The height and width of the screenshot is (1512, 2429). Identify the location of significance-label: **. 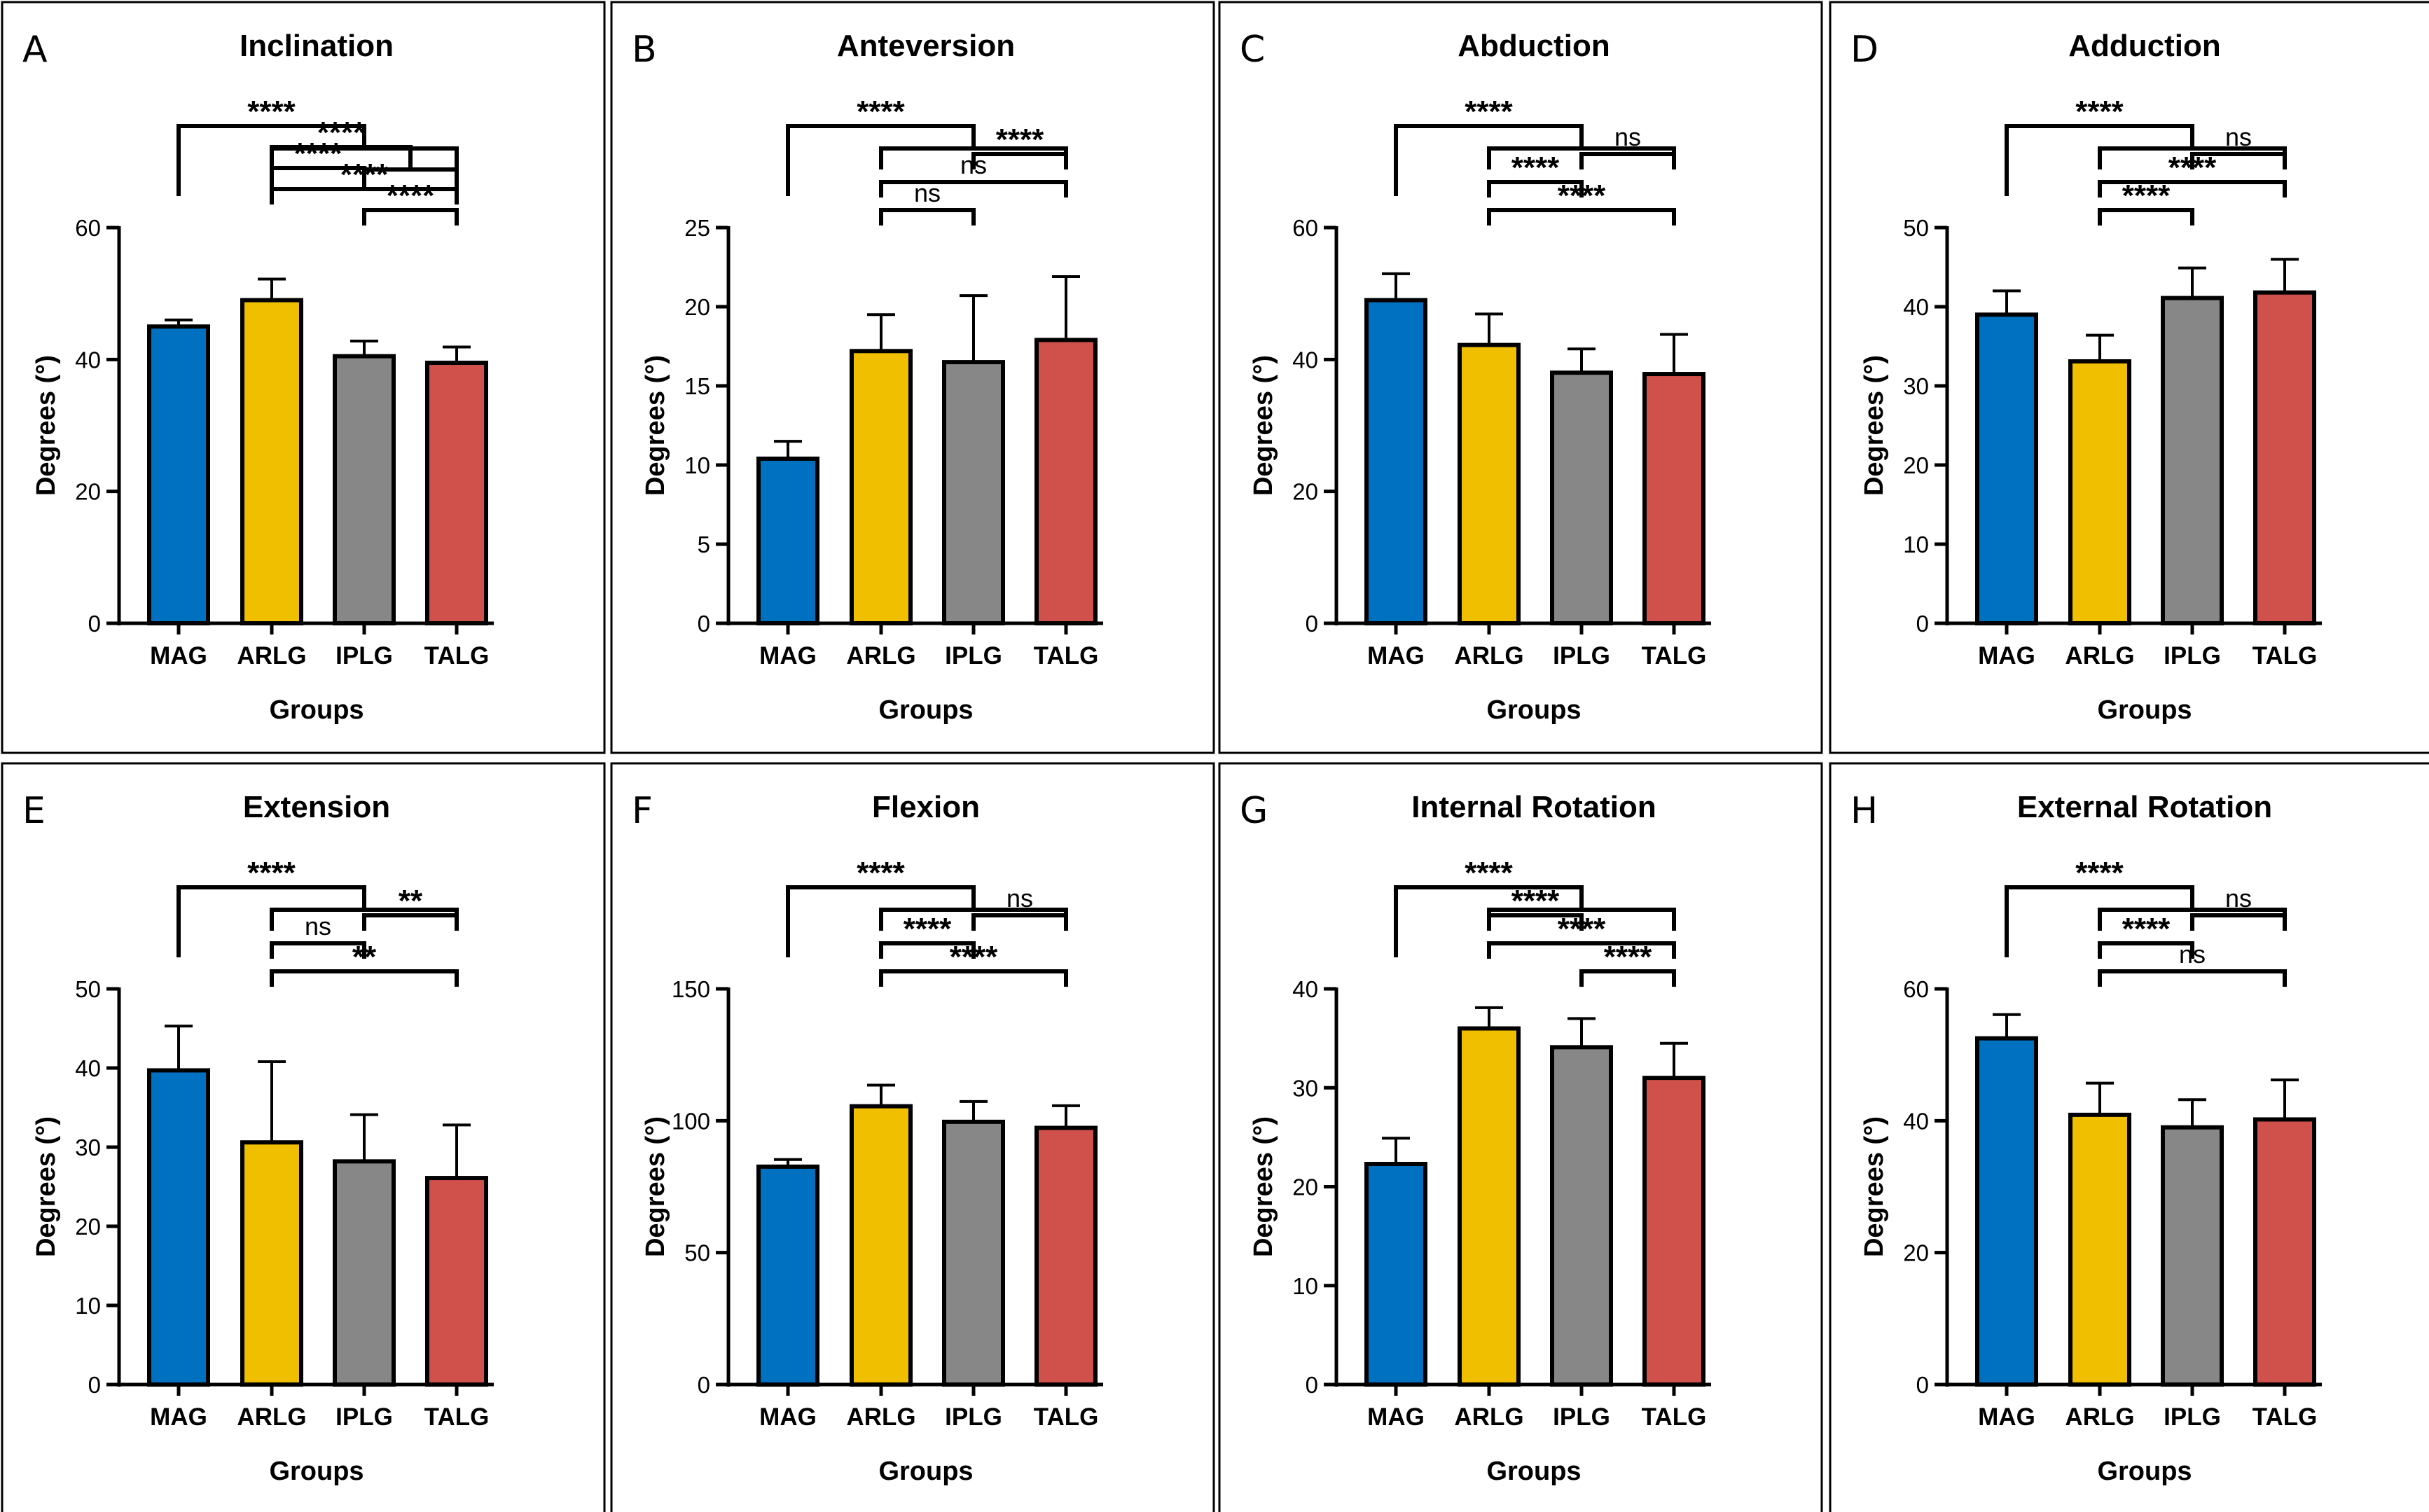
(364, 957).